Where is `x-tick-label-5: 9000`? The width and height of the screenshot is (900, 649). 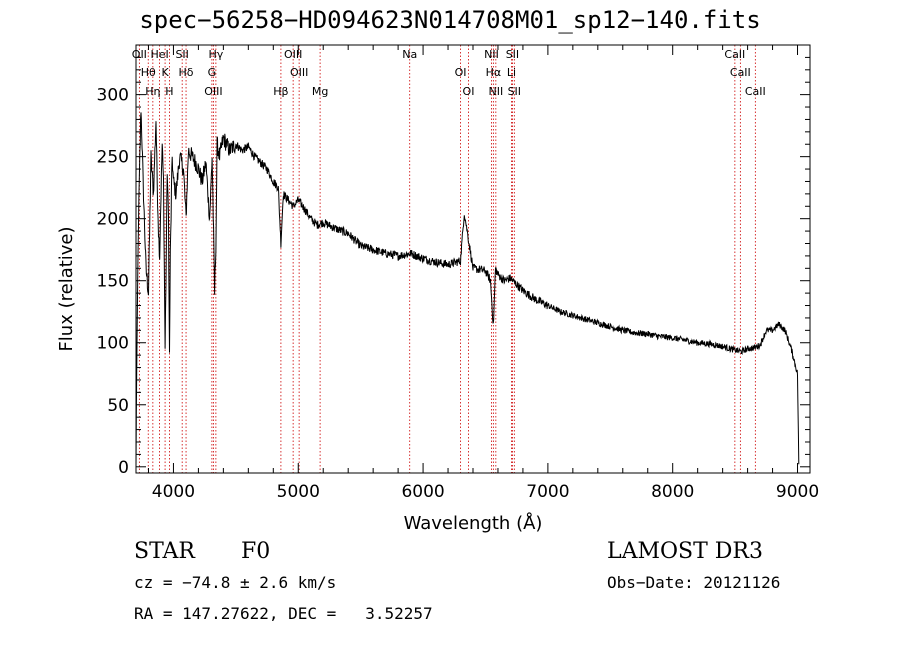 x-tick-label-5: 9000 is located at coordinates (797, 492).